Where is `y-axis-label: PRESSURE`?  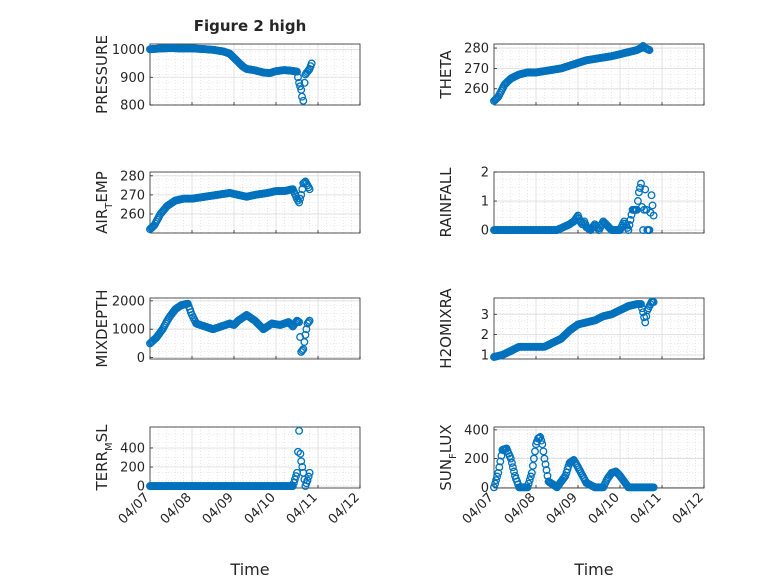 y-axis-label: PRESSURE is located at coordinates (102, 74).